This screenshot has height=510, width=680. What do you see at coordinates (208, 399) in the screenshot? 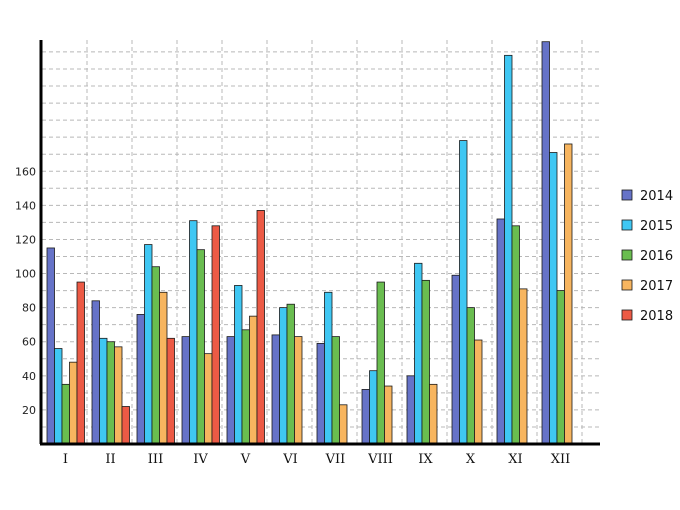
I see `bar-2017-IV` at bounding box center [208, 399].